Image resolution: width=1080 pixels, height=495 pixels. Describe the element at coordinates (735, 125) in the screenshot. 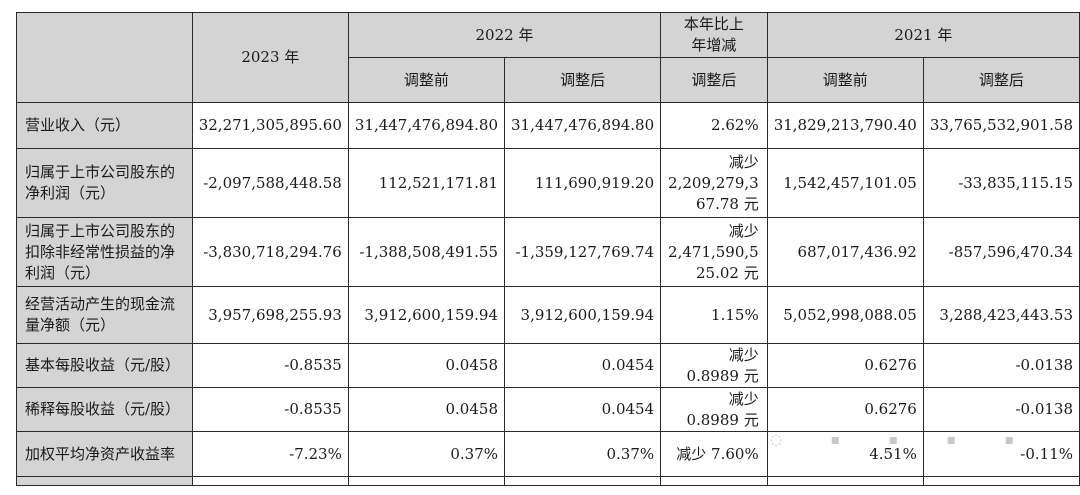

I see `yoy-change-line: 2.62%` at that location.